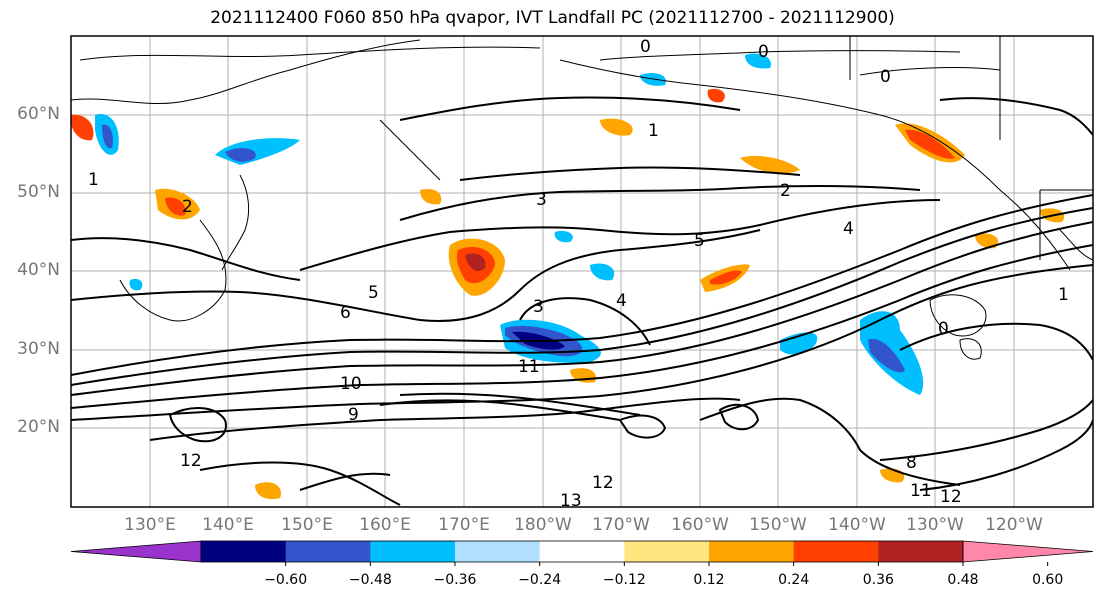 This screenshot has height=601, width=1105. Describe the element at coordinates (150, 525) in the screenshot. I see `lon-label: 130°E` at that location.